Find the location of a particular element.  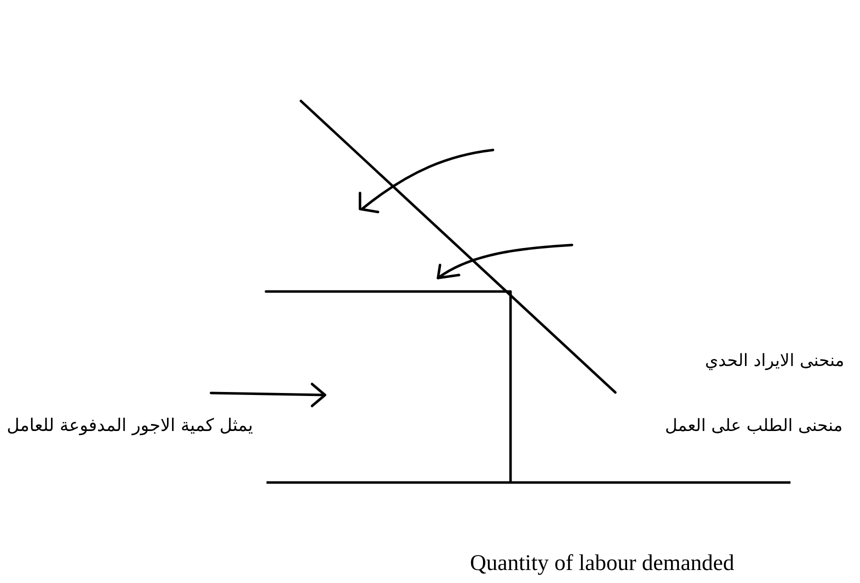

annotation: منحنى الايراد الحدي is located at coordinates (774, 361).